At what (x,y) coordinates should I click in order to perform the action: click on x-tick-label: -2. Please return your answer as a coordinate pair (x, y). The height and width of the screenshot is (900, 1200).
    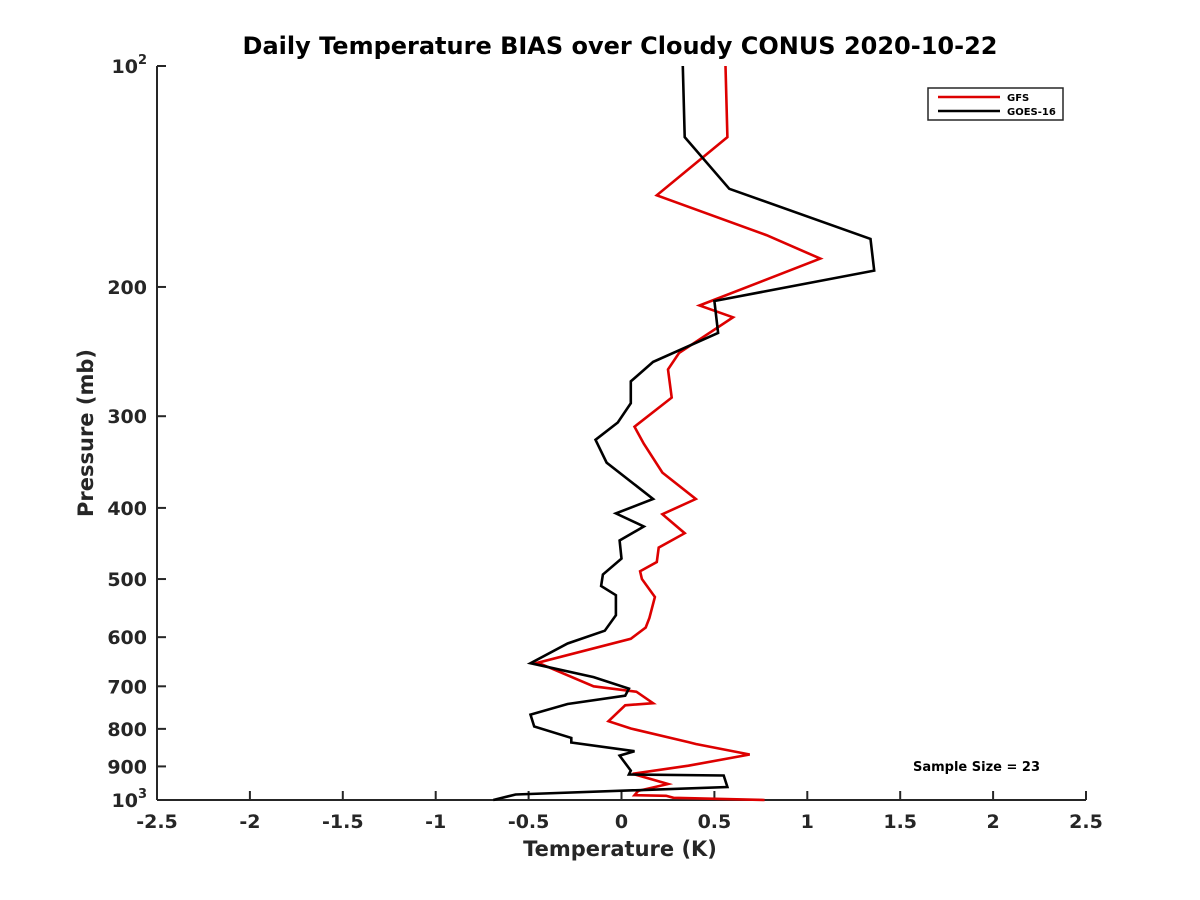
    Looking at the image, I should click on (249, 822).